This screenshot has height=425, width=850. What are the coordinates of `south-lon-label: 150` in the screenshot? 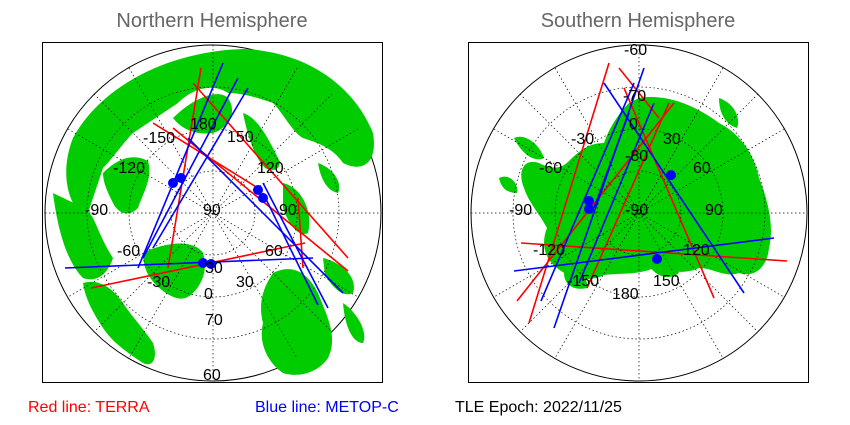 It's located at (666, 281).